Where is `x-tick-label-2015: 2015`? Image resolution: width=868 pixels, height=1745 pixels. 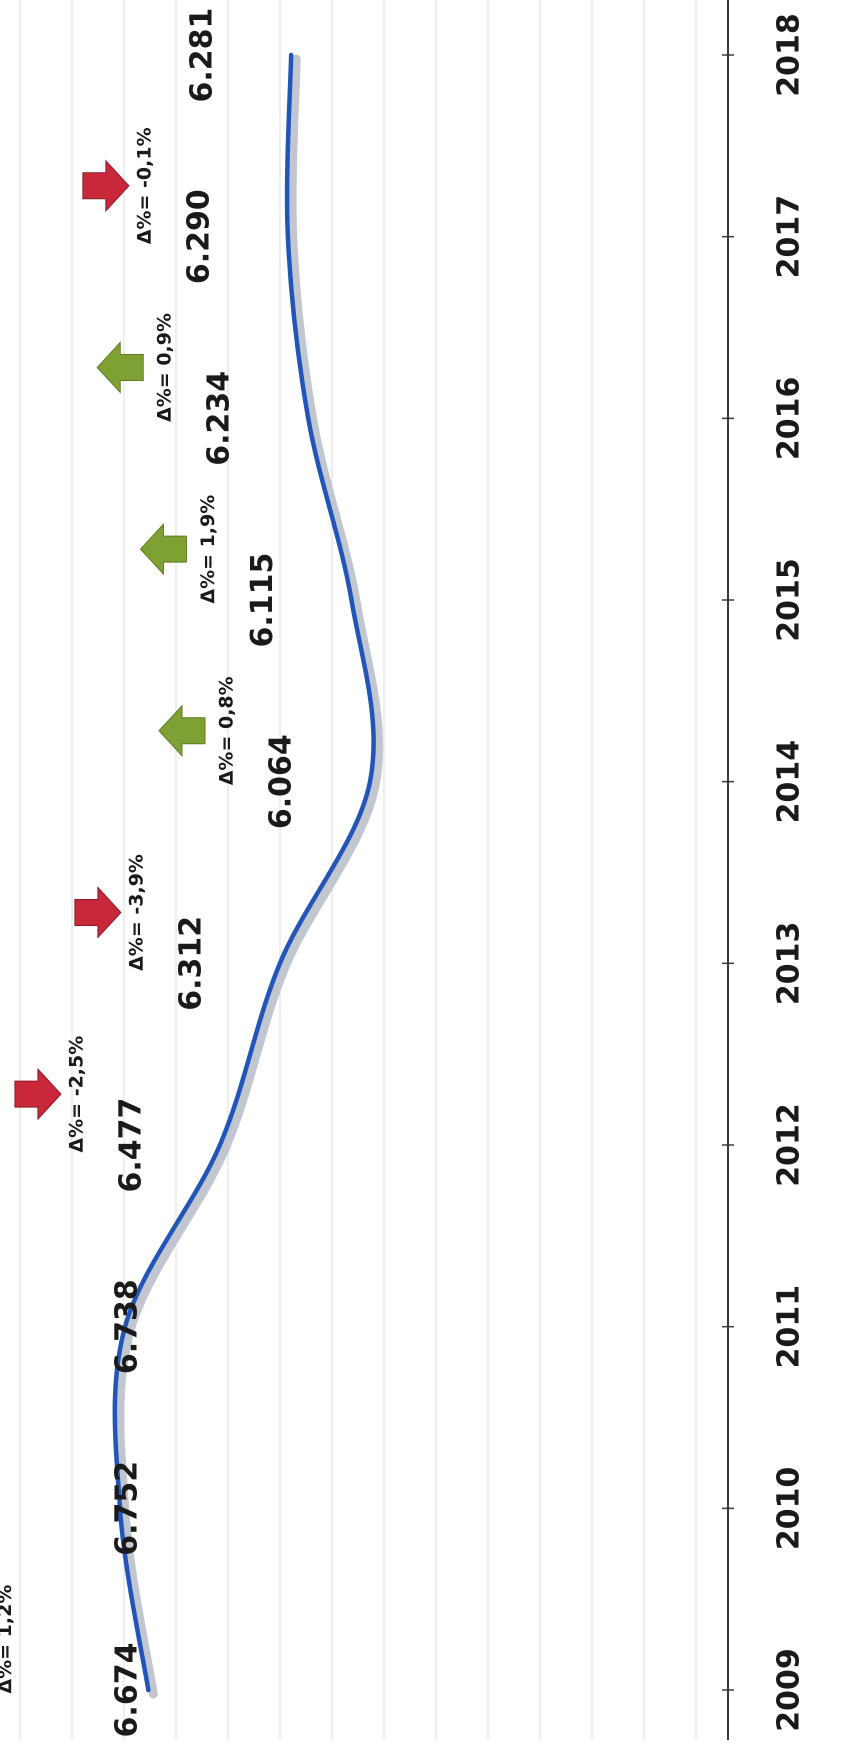 x-tick-label-2015: 2015 is located at coordinates (789, 600).